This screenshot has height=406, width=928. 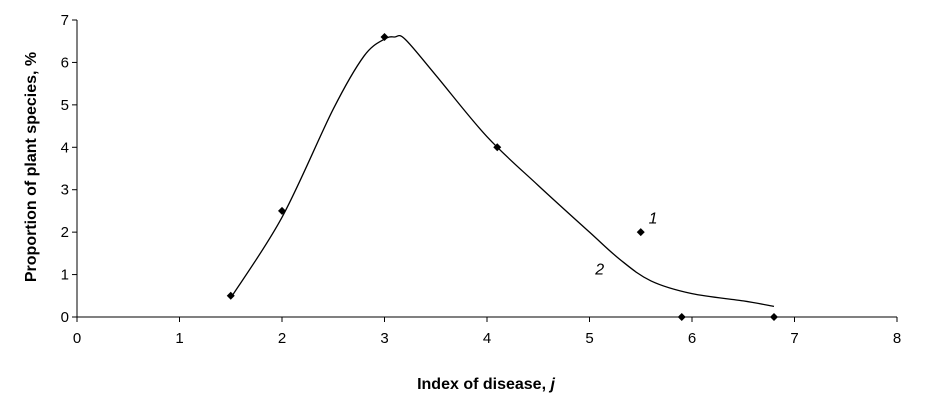 What do you see at coordinates (653, 219) in the screenshot?
I see `series-annotation-1: 1` at bounding box center [653, 219].